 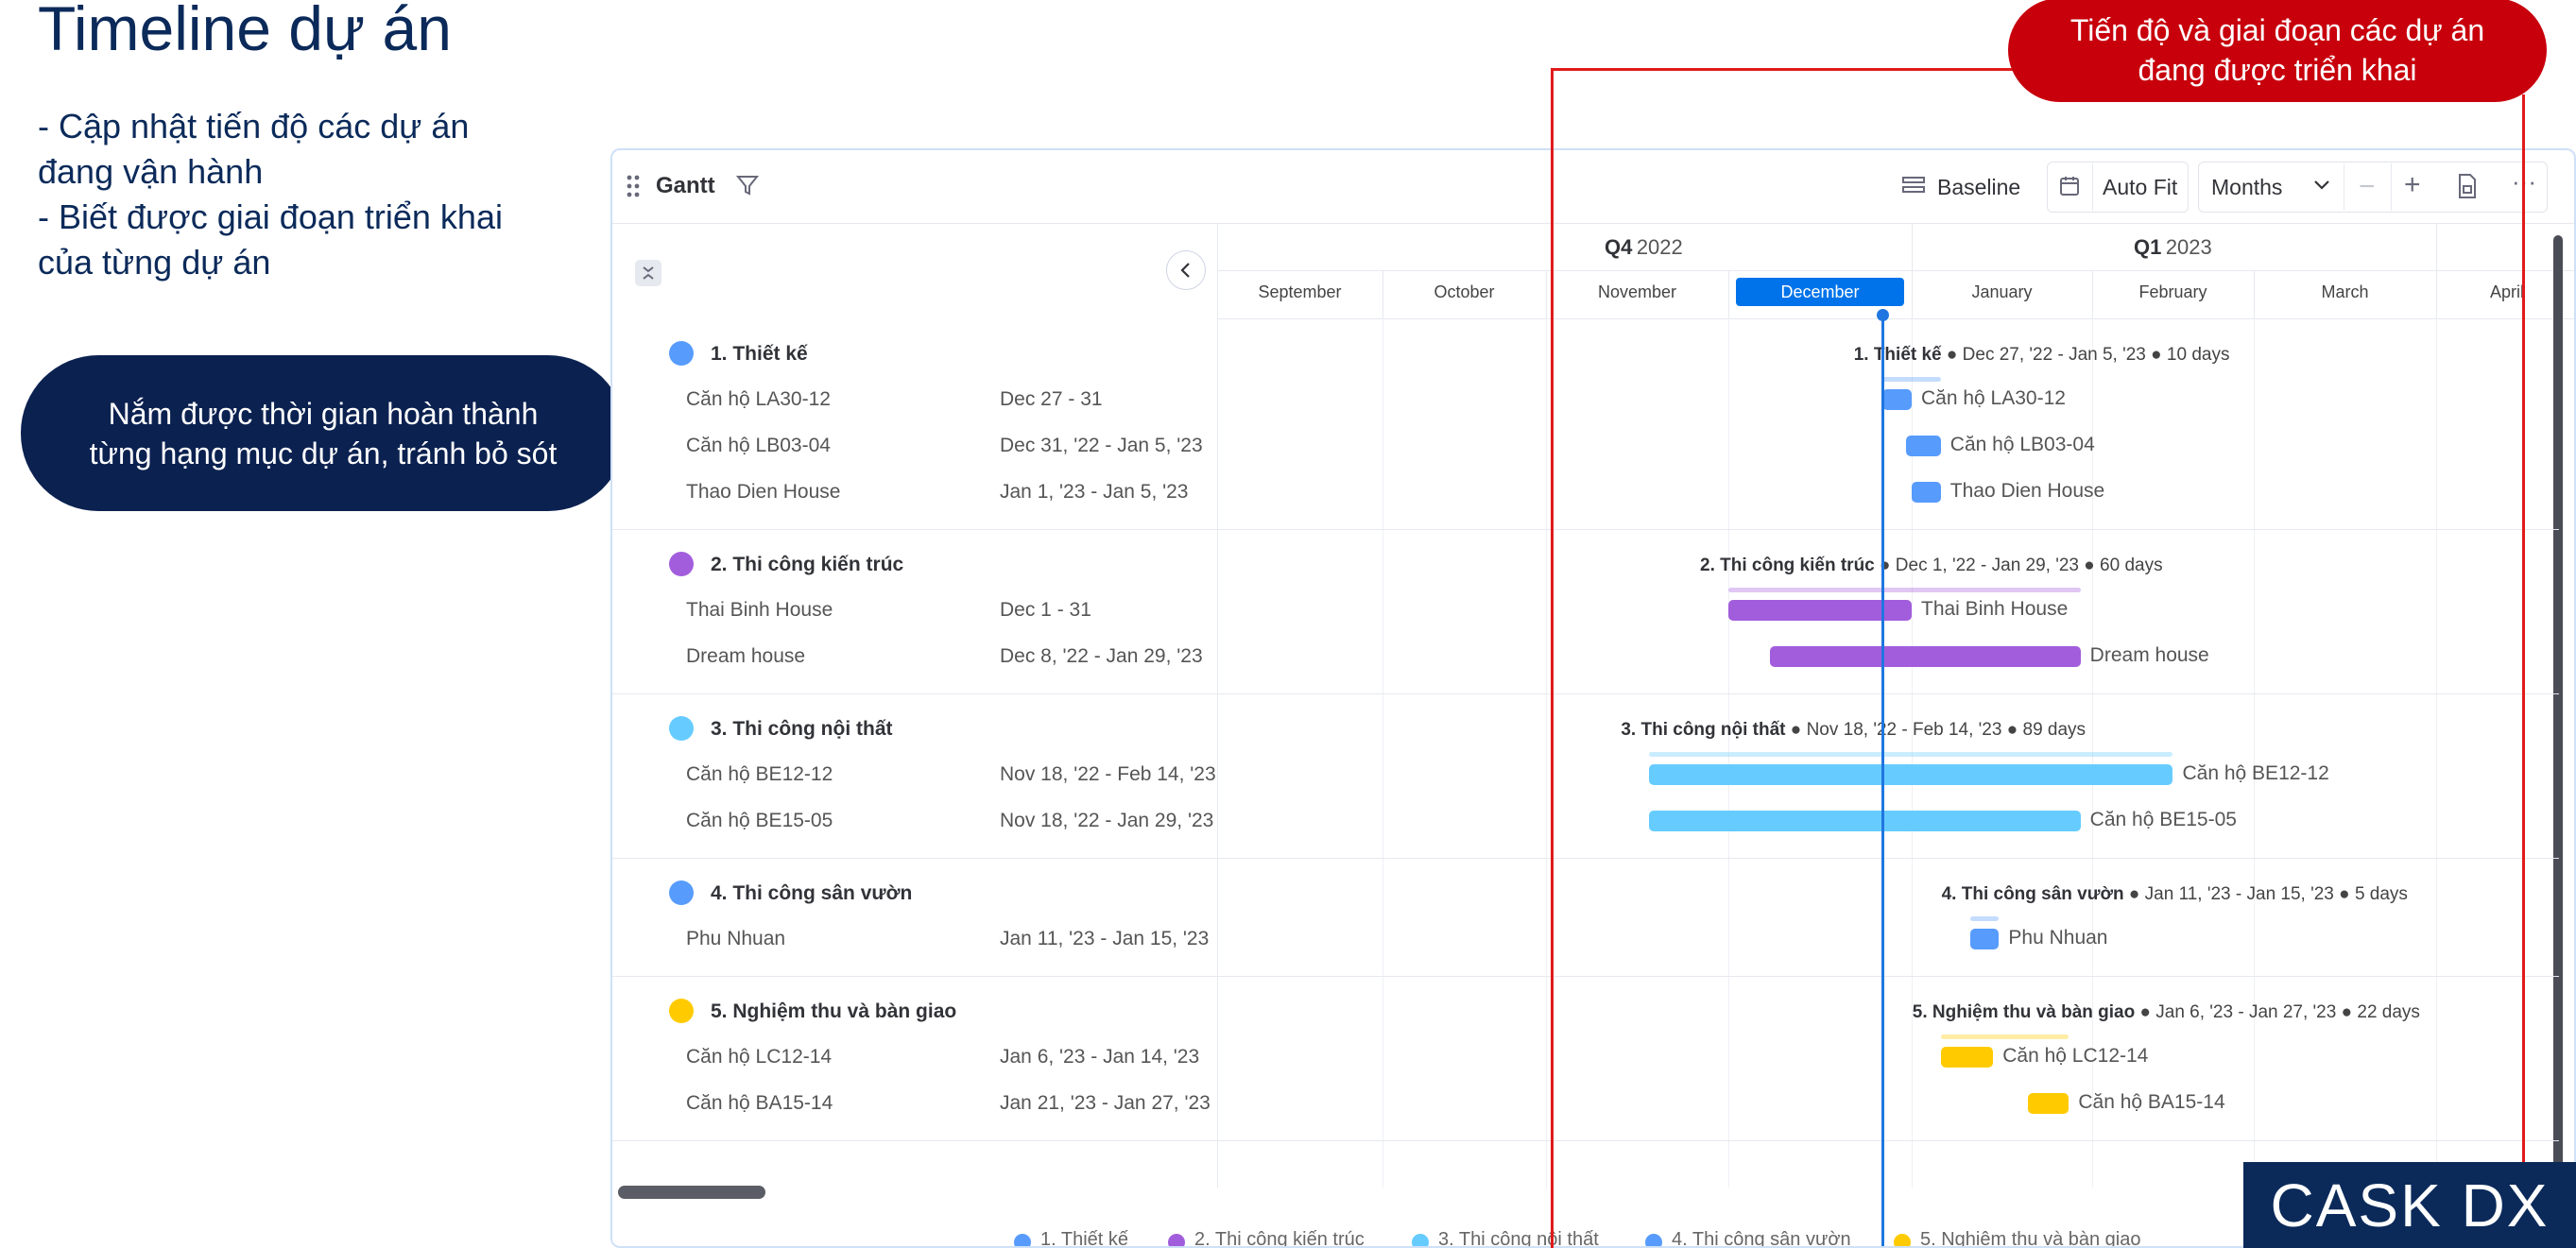 What do you see at coordinates (151, 171) in the screenshot?
I see `bullet-line: đang vận hành` at bounding box center [151, 171].